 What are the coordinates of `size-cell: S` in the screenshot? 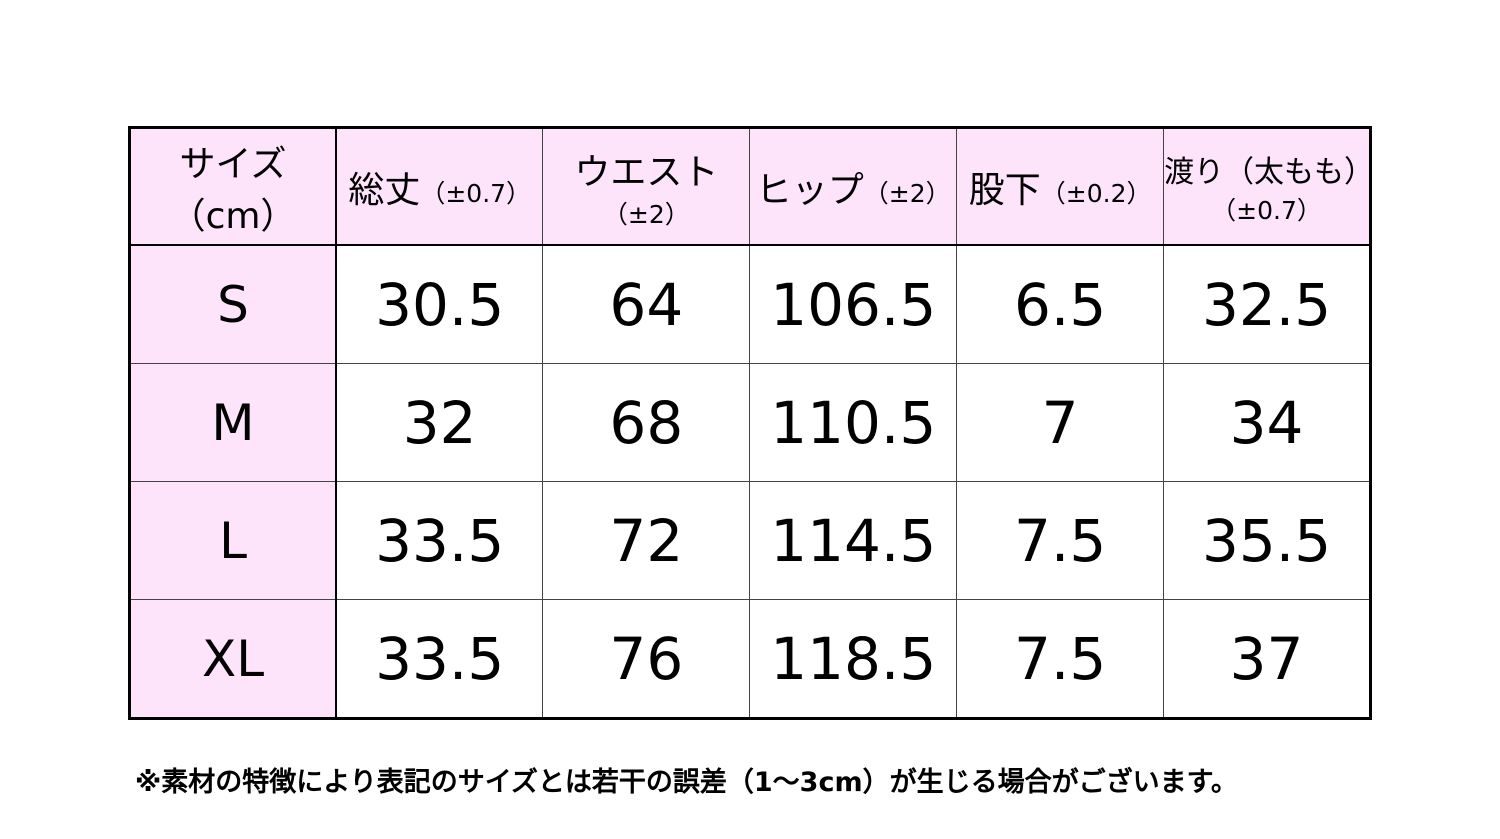 It's located at (233, 304).